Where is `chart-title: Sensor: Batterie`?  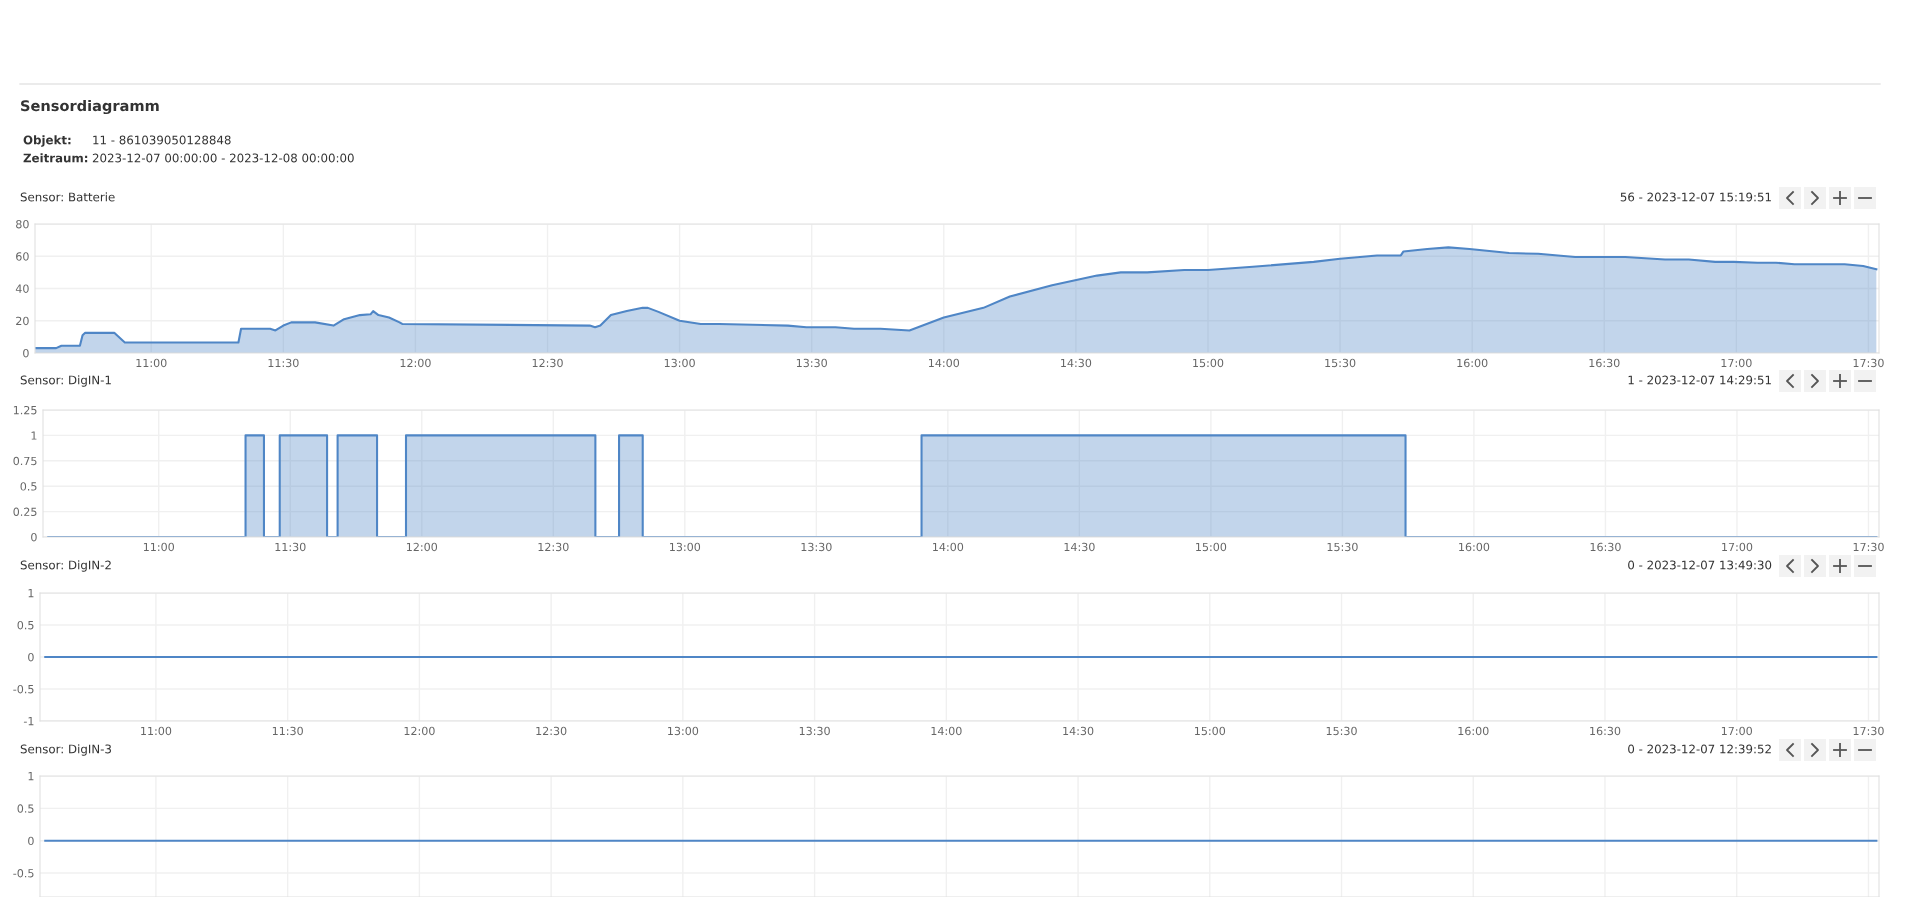 chart-title: Sensor: Batterie is located at coordinates (67, 197).